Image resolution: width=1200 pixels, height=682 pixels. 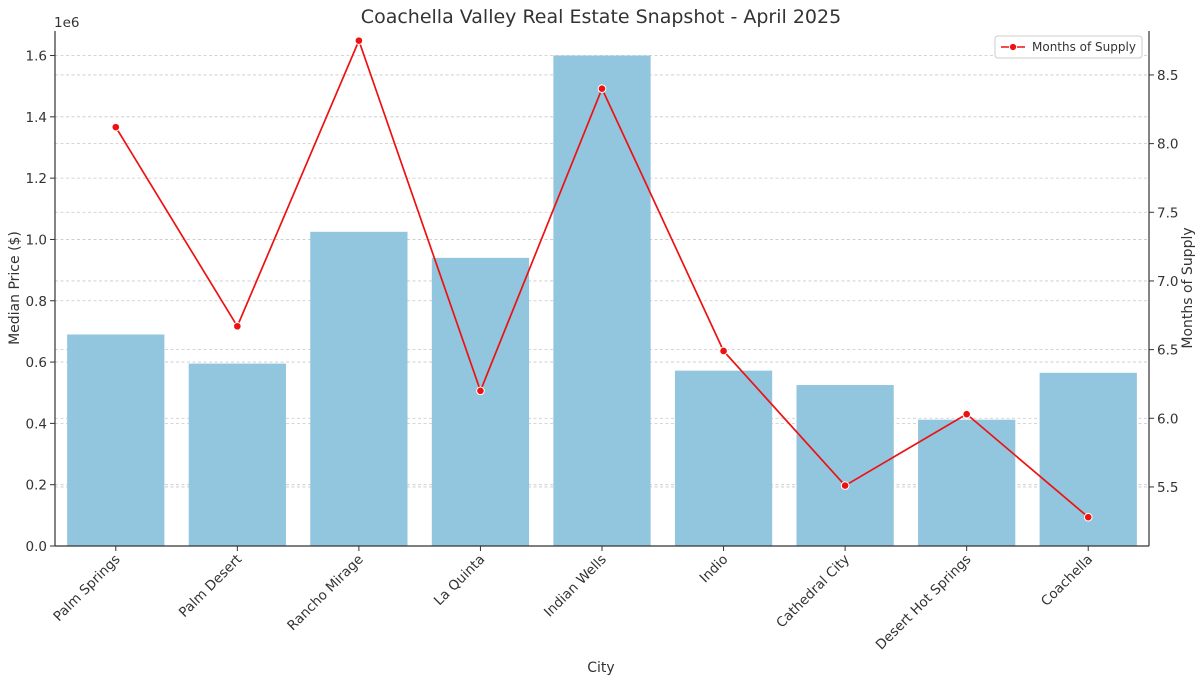 What do you see at coordinates (600, 668) in the screenshot?
I see `x-axis-label: City` at bounding box center [600, 668].